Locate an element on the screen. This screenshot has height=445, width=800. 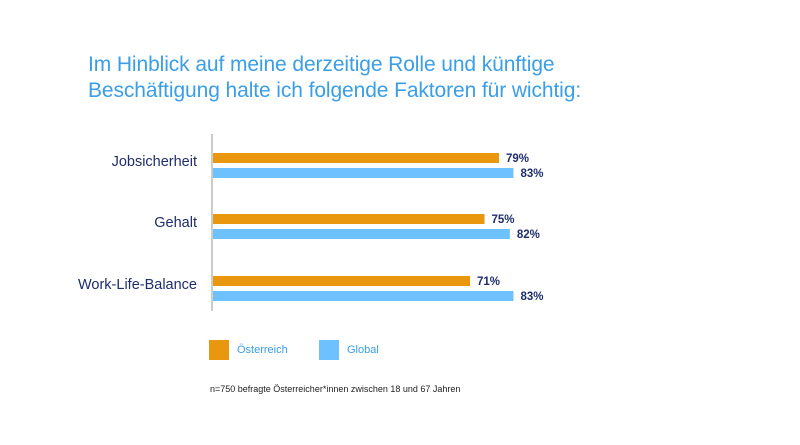
value-label-austria-gehalt: 75% is located at coordinates (503, 220).